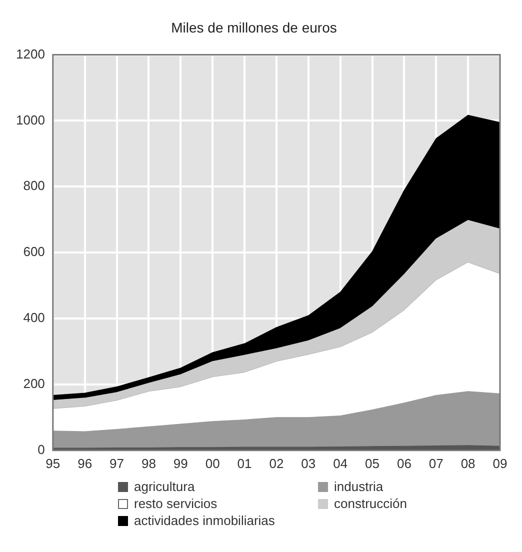 This screenshot has width=522, height=552. I want to click on legend-label: actividades inmobiliarias, so click(204, 520).